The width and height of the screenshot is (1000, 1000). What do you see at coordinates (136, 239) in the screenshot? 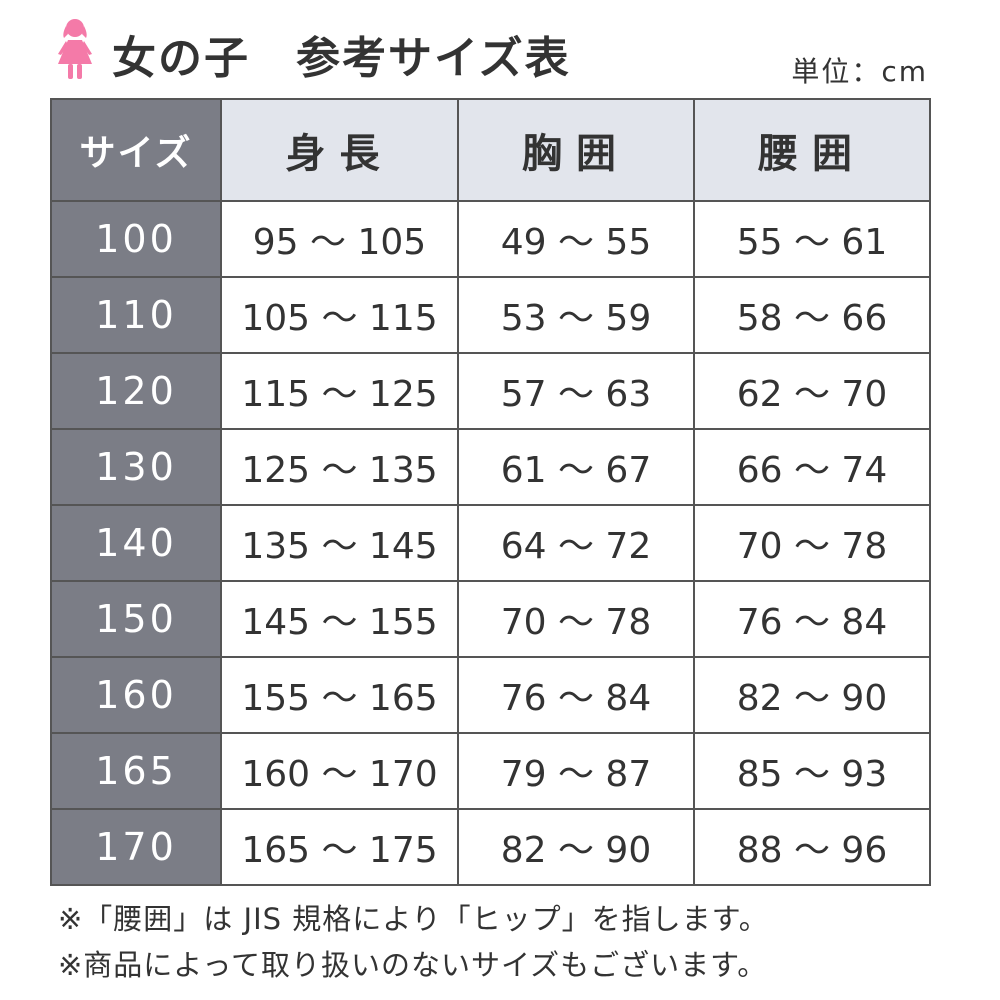
I see `size-cell: 100` at bounding box center [136, 239].